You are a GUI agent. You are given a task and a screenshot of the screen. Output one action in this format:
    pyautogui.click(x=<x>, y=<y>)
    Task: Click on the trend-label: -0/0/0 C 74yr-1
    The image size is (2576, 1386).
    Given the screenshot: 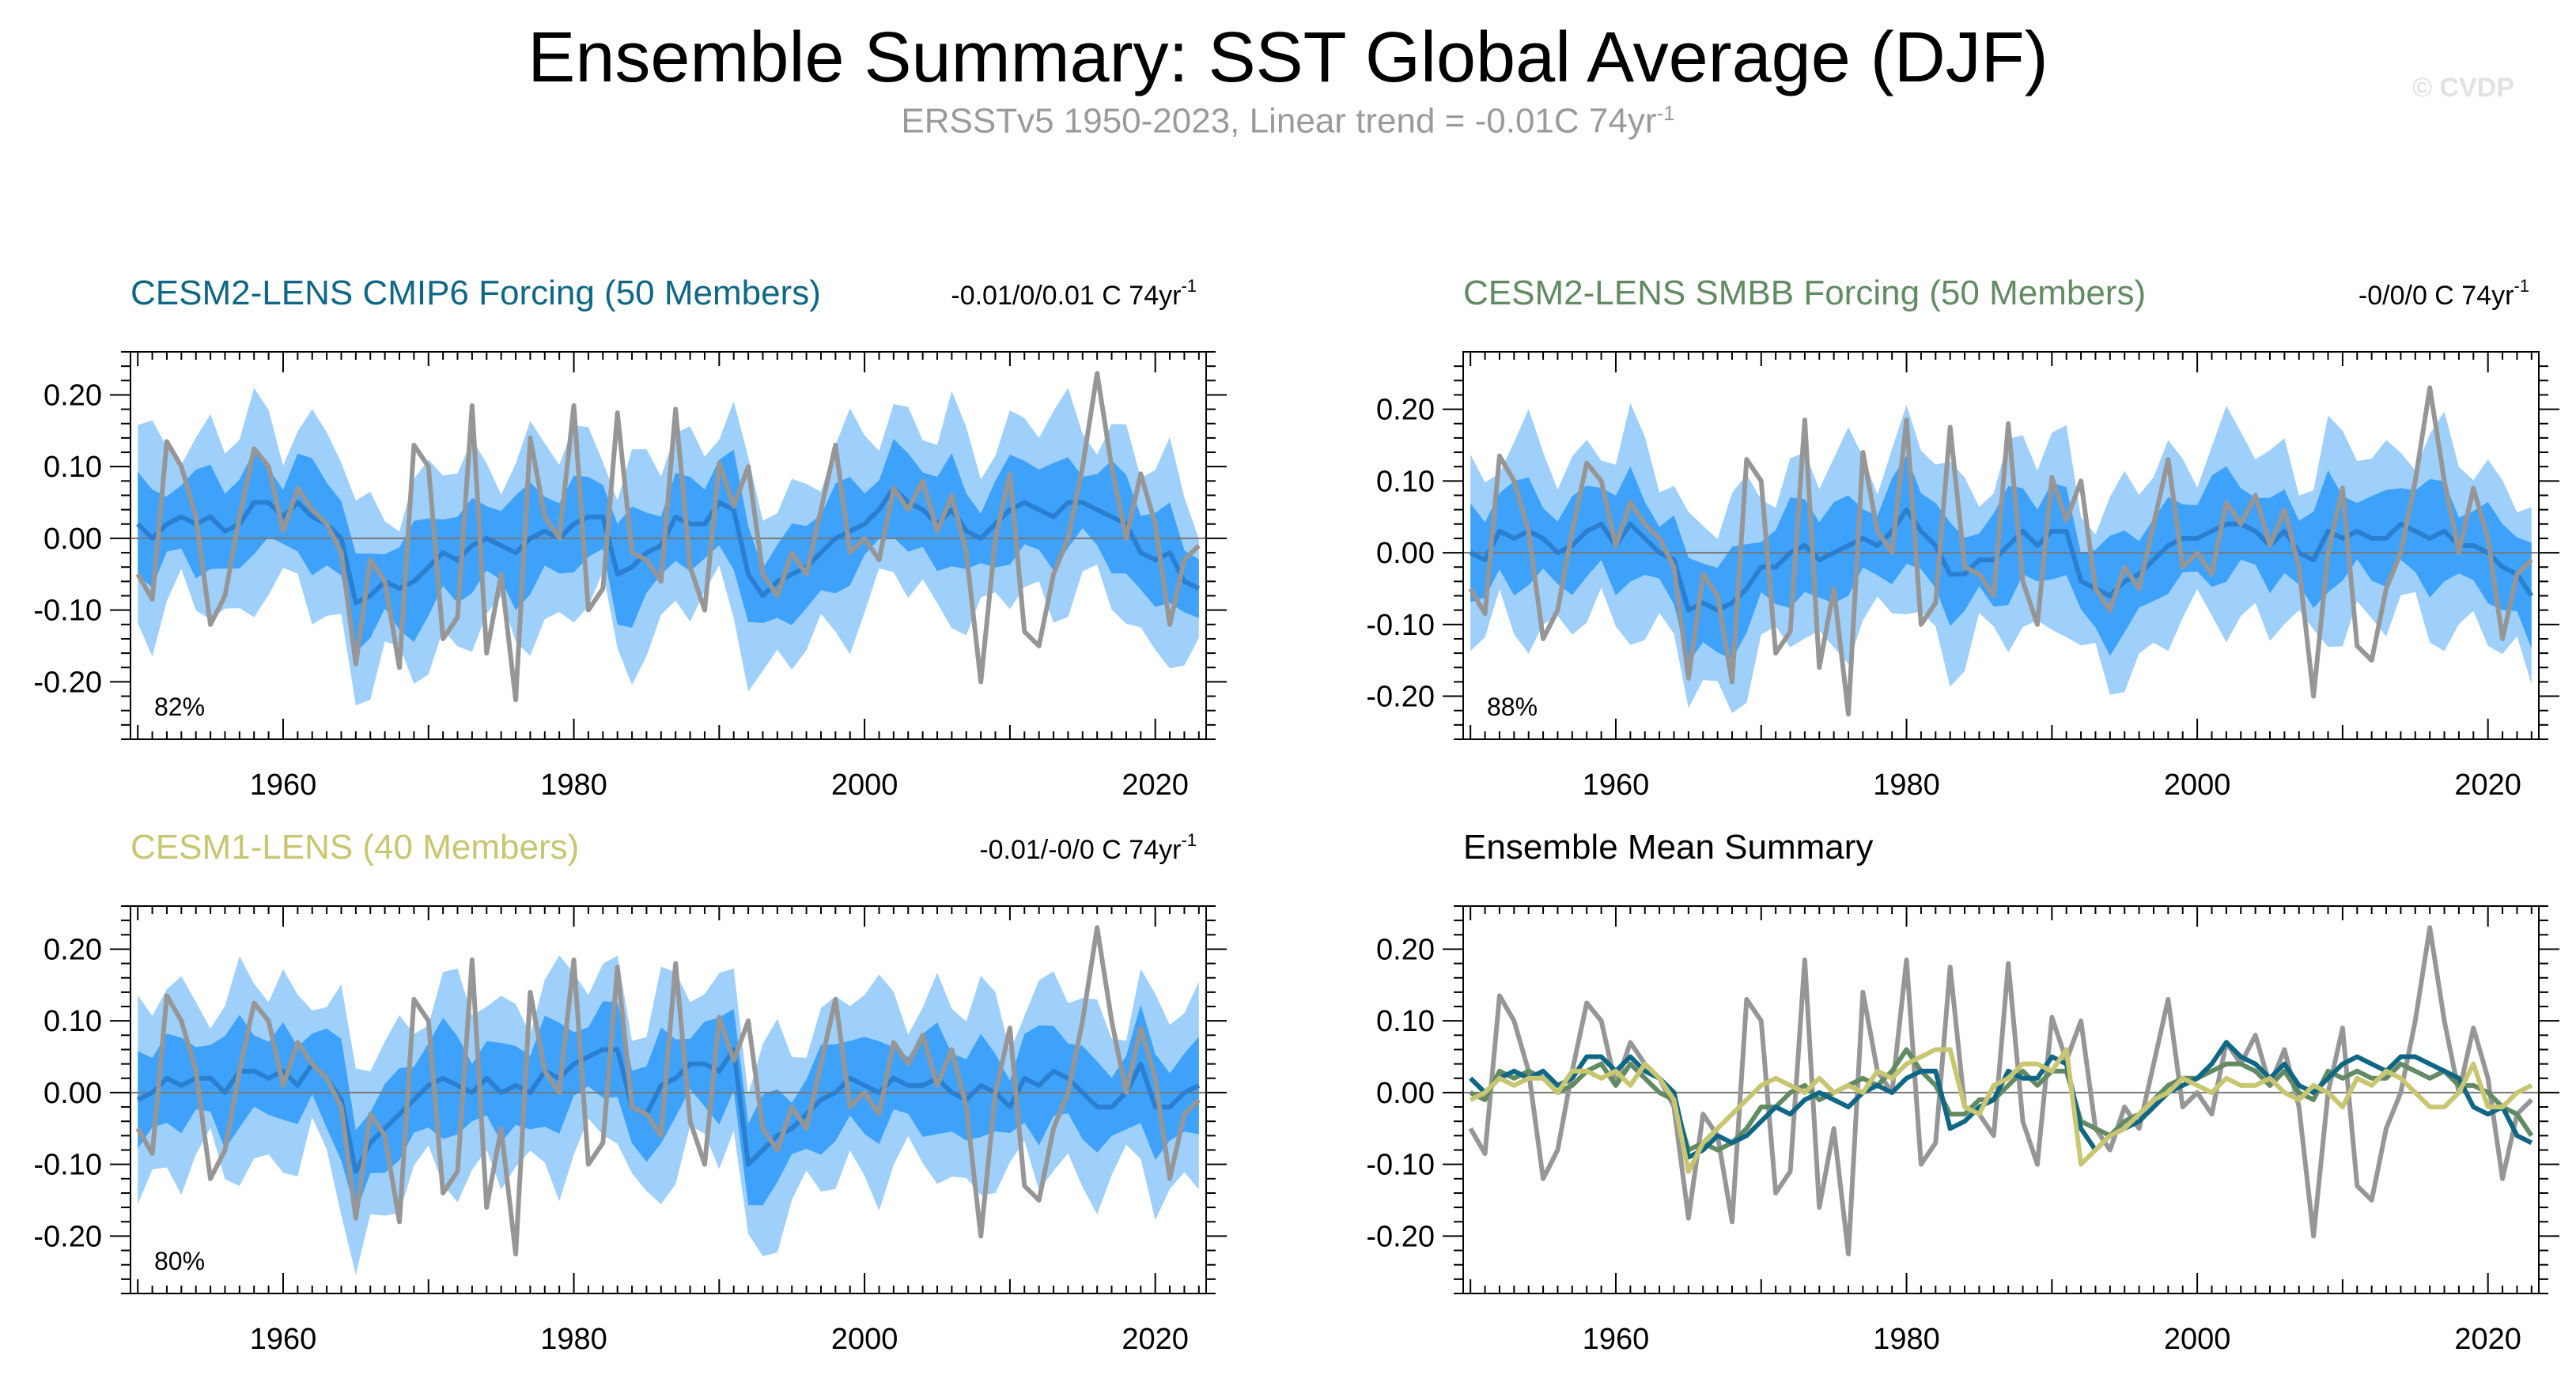 What is the action you would take?
    pyautogui.click(x=2443, y=293)
    